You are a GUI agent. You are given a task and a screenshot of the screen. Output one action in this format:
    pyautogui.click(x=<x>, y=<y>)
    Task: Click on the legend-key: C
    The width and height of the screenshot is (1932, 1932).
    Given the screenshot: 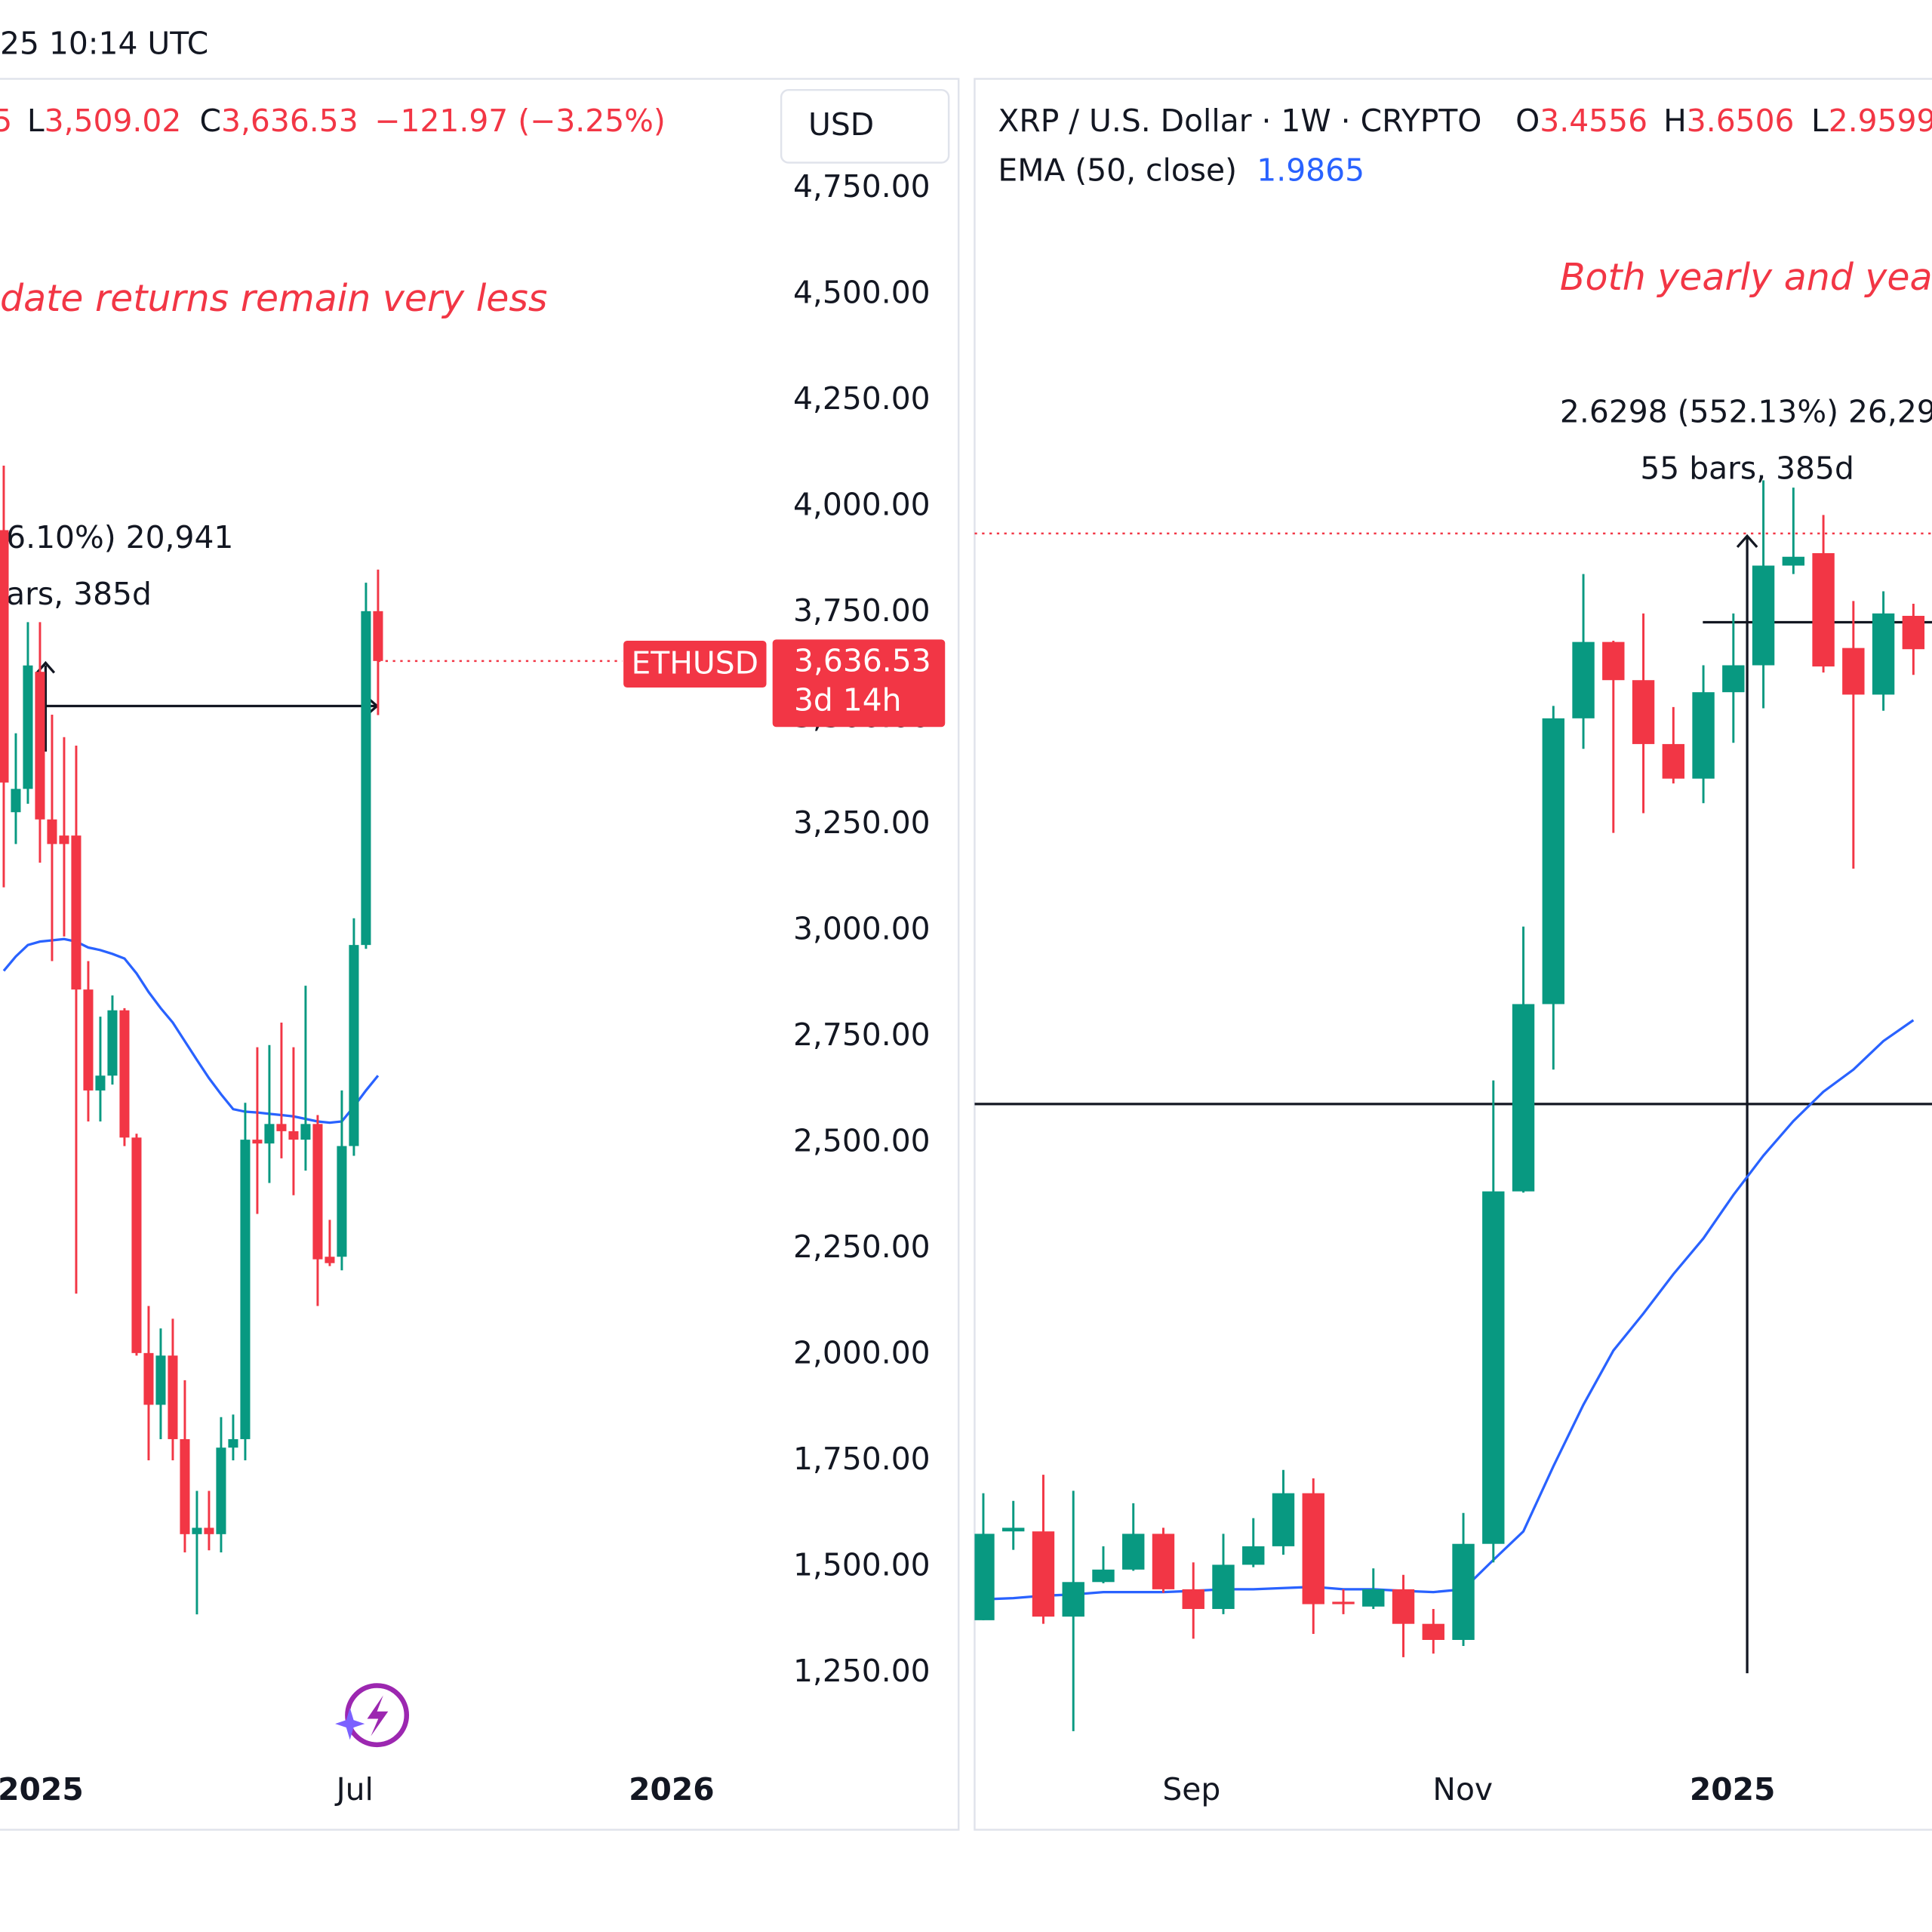 What is the action you would take?
    pyautogui.click(x=210, y=121)
    